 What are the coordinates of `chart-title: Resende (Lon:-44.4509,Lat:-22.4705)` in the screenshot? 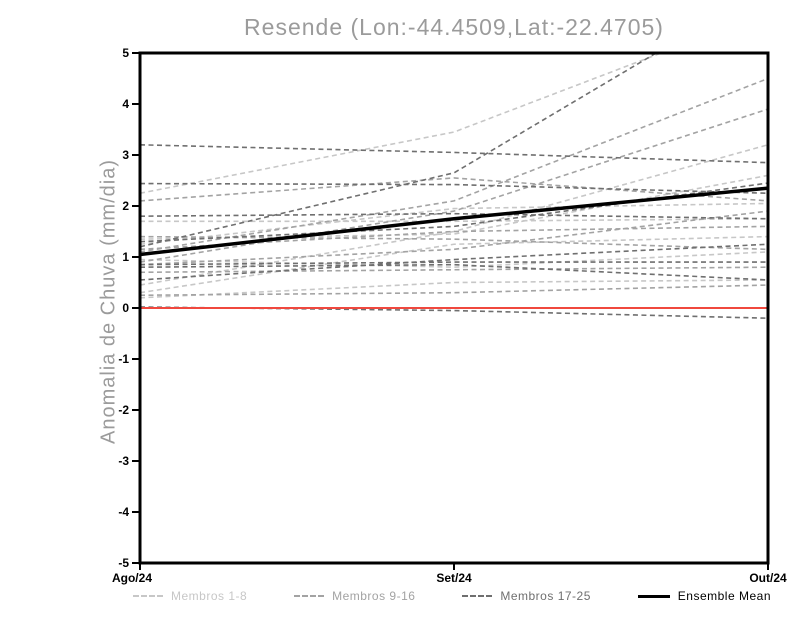 It's located at (454, 27).